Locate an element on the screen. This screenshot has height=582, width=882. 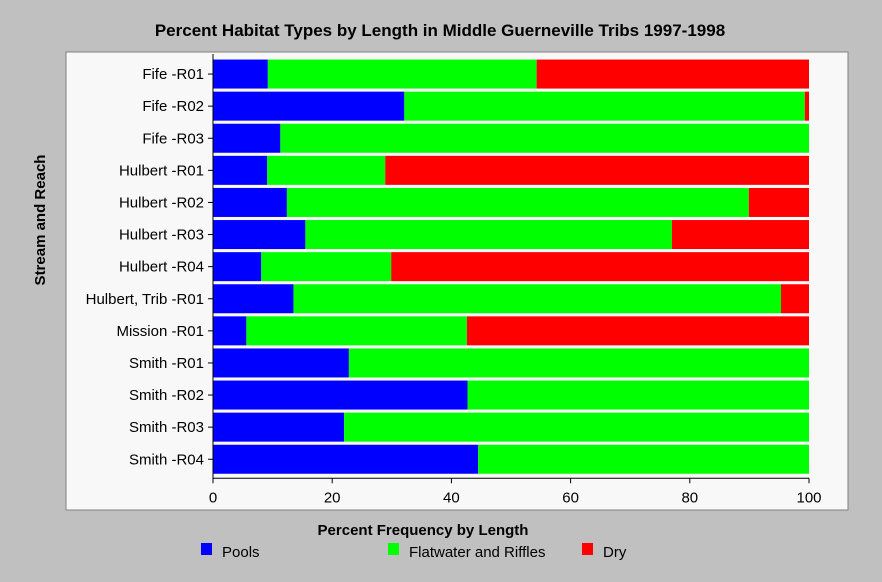
y-tick-label-hulbert-r04: Hulbert -R04 is located at coordinates (161, 267).